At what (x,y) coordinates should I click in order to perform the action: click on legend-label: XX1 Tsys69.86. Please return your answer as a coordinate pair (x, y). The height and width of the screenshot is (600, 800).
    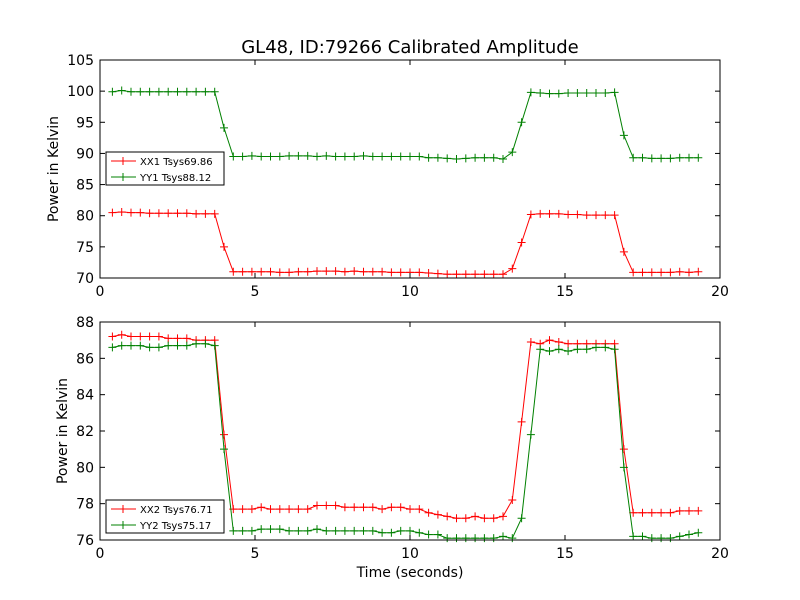
    Looking at the image, I should click on (176, 162).